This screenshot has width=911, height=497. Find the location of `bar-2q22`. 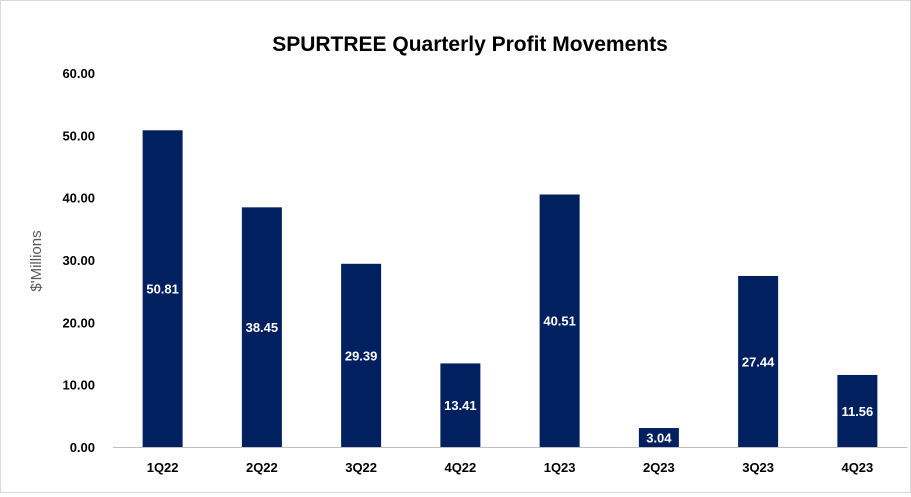

bar-2q22 is located at coordinates (261, 327).